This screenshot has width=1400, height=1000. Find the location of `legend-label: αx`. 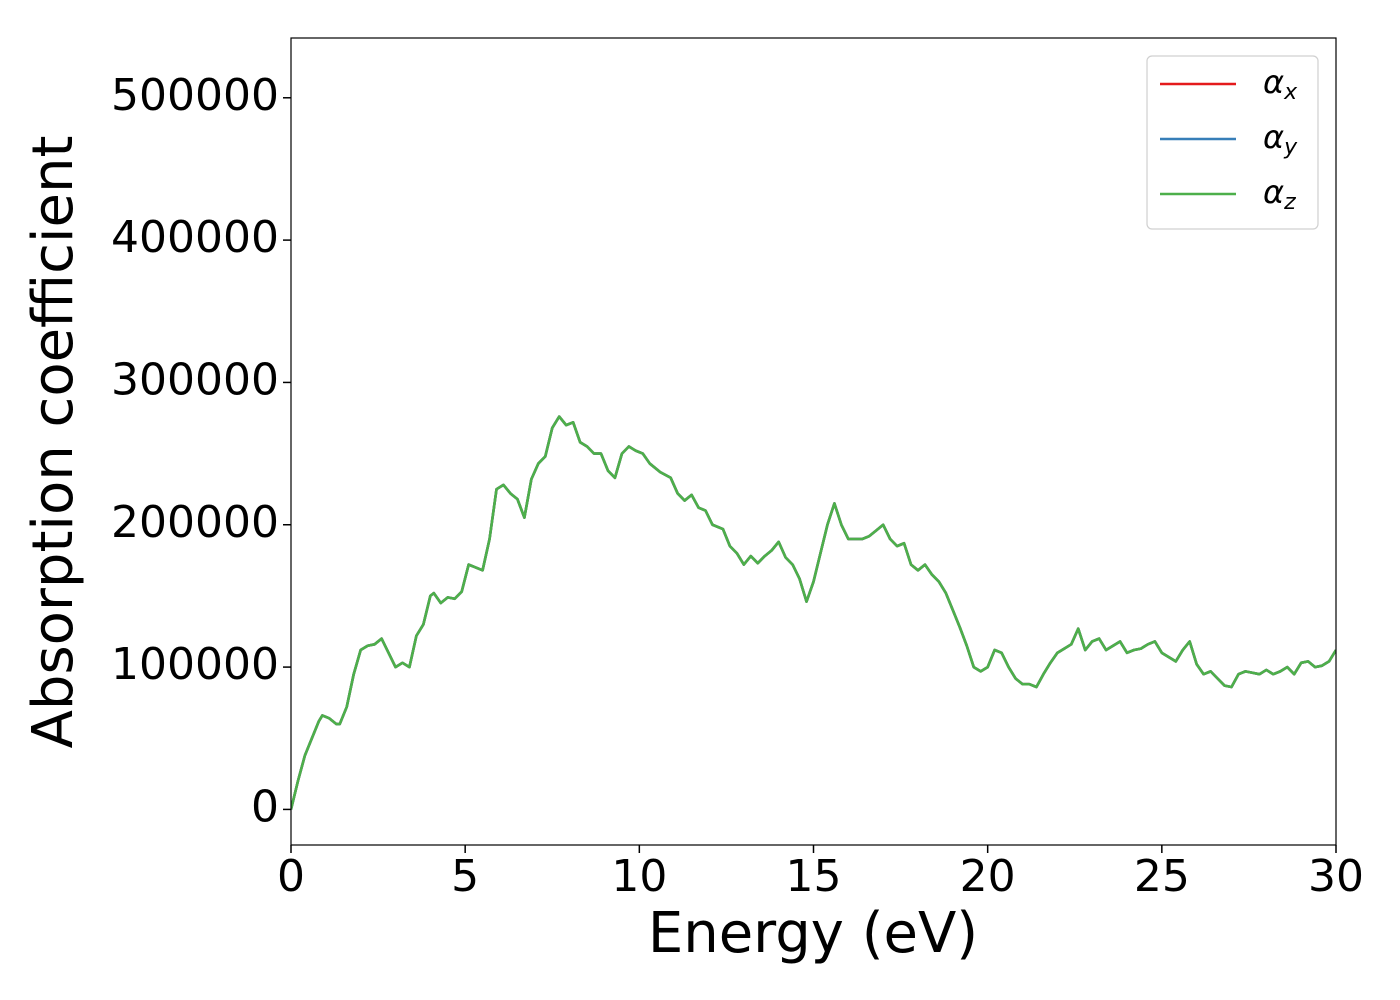

legend-label: αx is located at coordinates (1280, 84).